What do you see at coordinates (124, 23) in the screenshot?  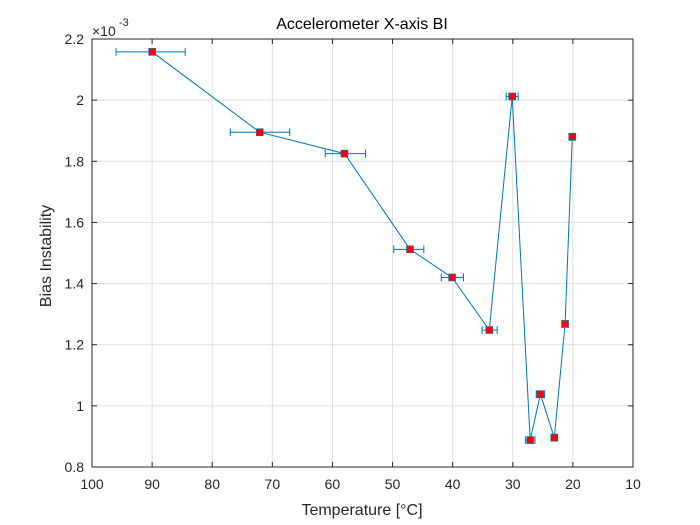 I see `exponent-power: -3` at bounding box center [124, 23].